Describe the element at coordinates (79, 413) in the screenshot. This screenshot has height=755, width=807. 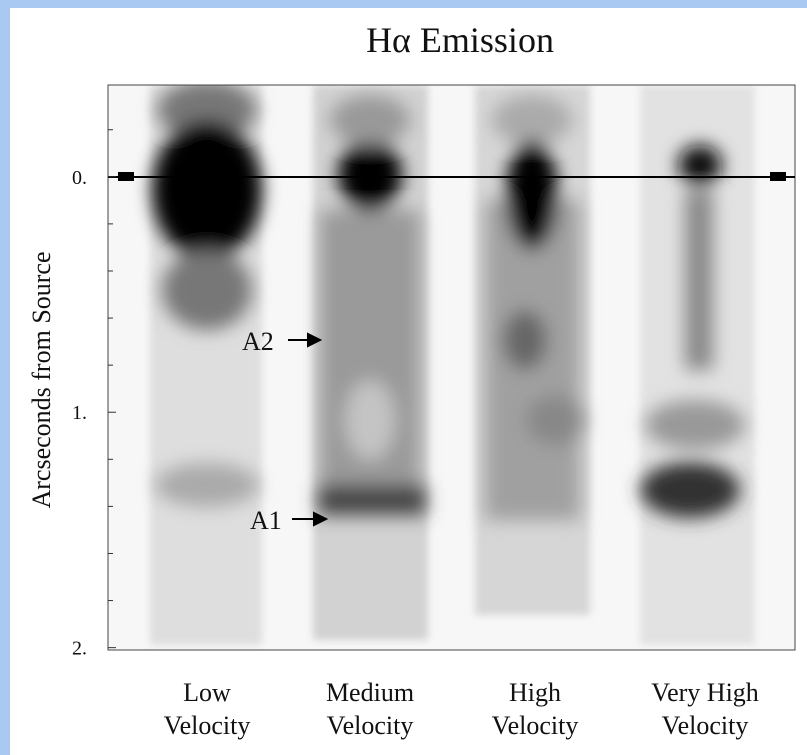
I see `y-tick-label: 1.` at that location.